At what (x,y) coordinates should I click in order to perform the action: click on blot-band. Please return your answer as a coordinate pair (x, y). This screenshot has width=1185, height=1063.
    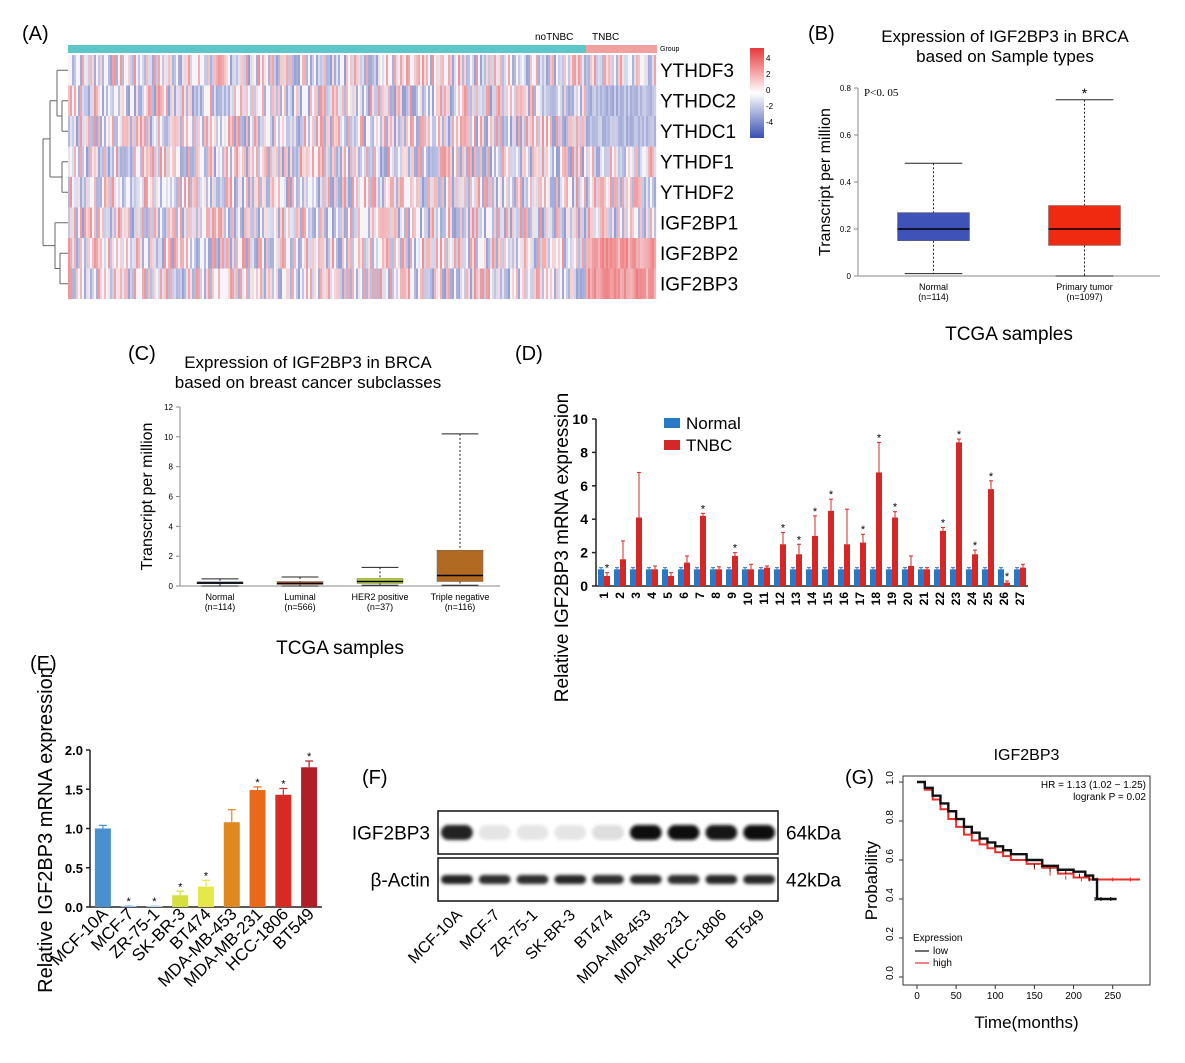
    Looking at the image, I should click on (721, 879).